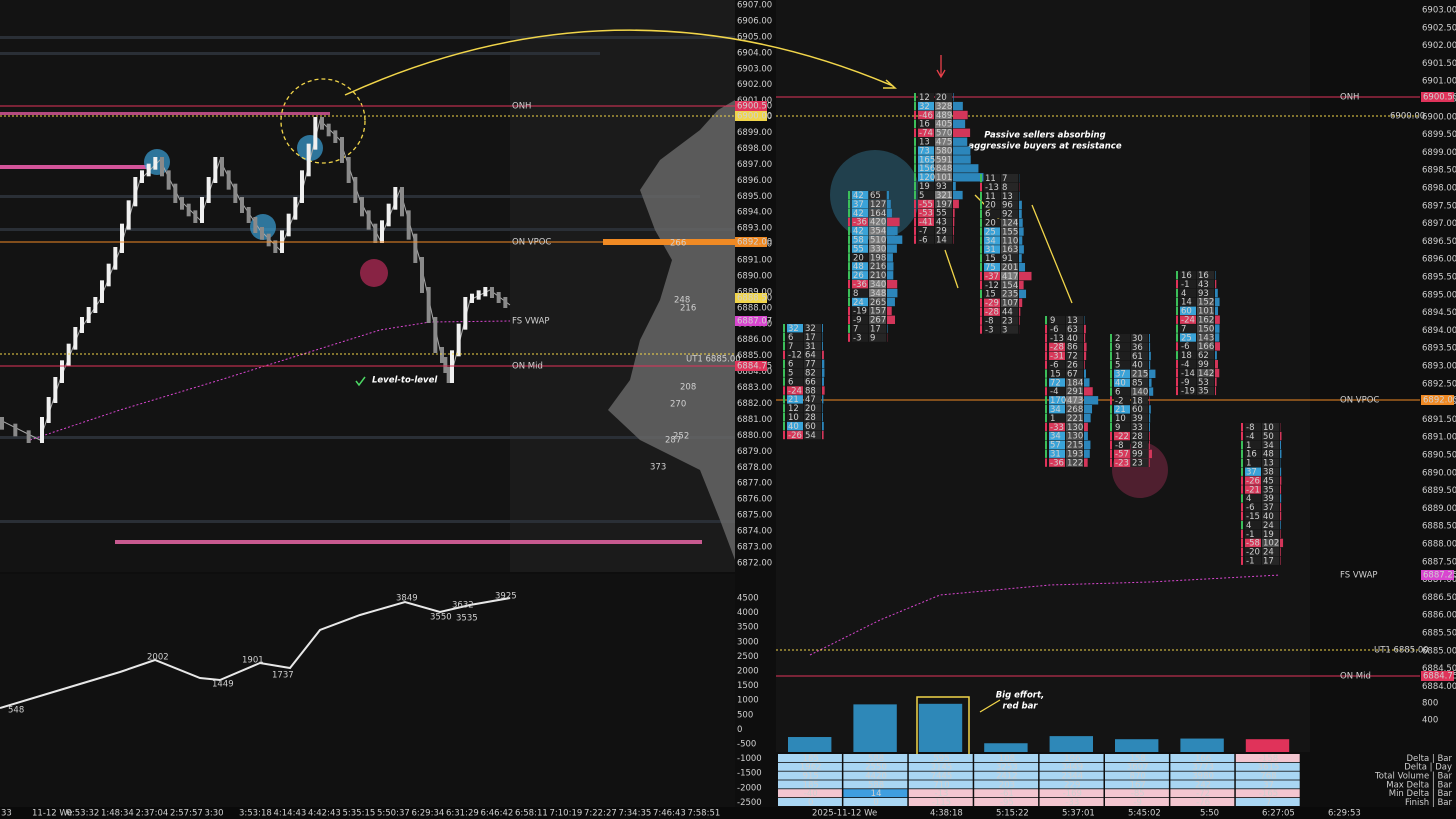 The width and height of the screenshot is (1456, 819). What do you see at coordinates (926, 214) in the screenshot?
I see `delta-value: -53` at bounding box center [926, 214].